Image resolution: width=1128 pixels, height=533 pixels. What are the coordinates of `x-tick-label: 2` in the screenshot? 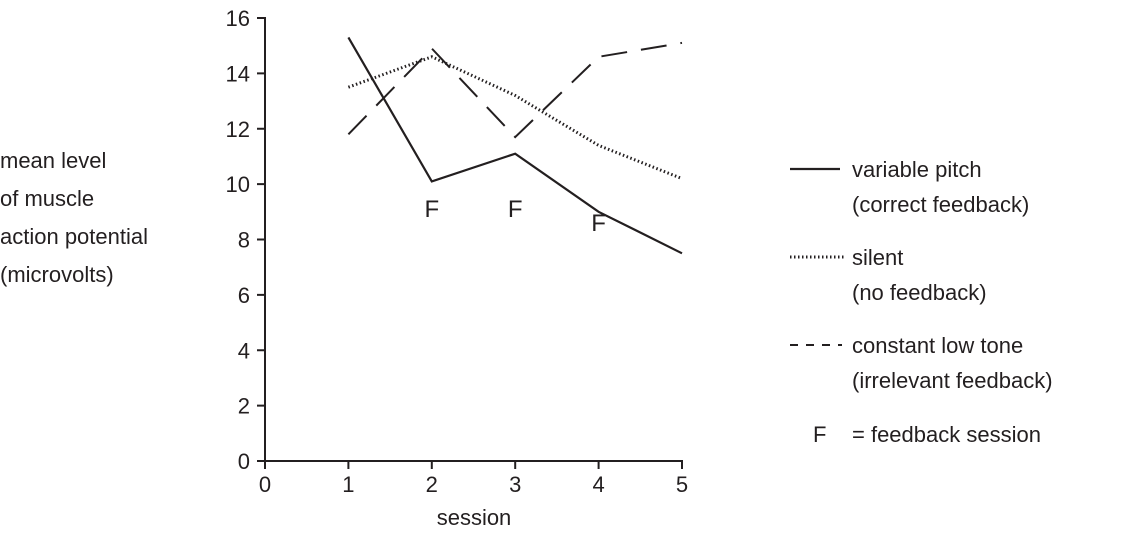 It's located at (432, 484).